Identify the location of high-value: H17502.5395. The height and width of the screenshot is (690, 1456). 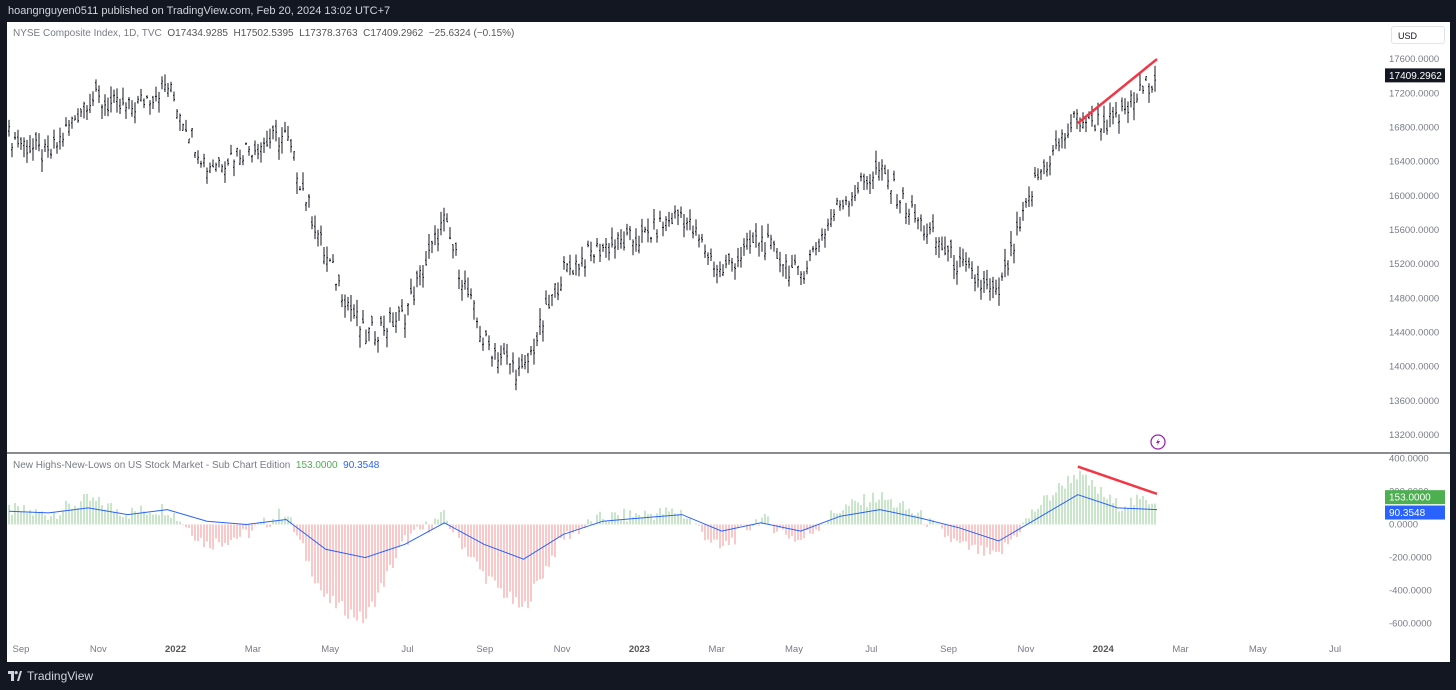
(263, 33).